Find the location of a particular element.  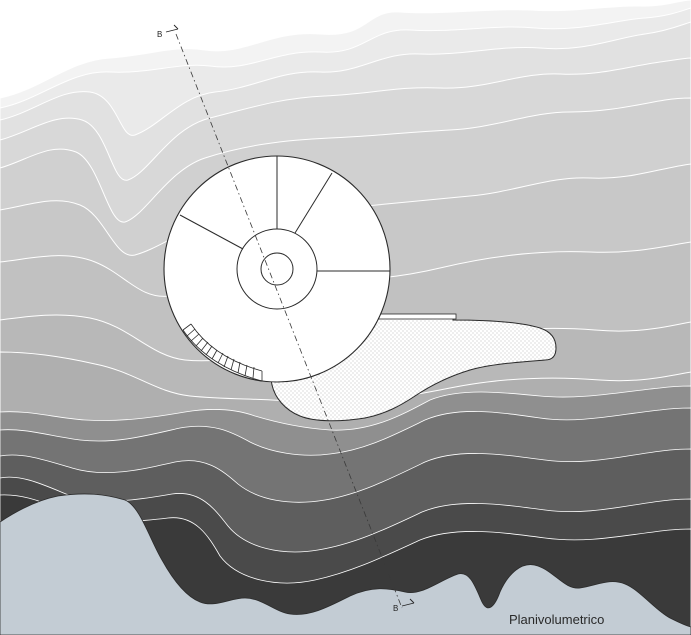

stair-hatch is located at coordinates (222, 352).